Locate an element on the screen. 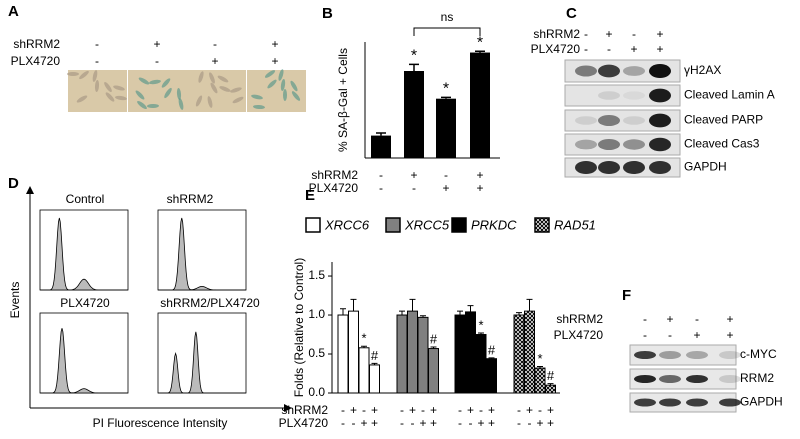 Image resolution: width=800 pixels, height=439 pixels. panel-letter: E is located at coordinates (310, 195).